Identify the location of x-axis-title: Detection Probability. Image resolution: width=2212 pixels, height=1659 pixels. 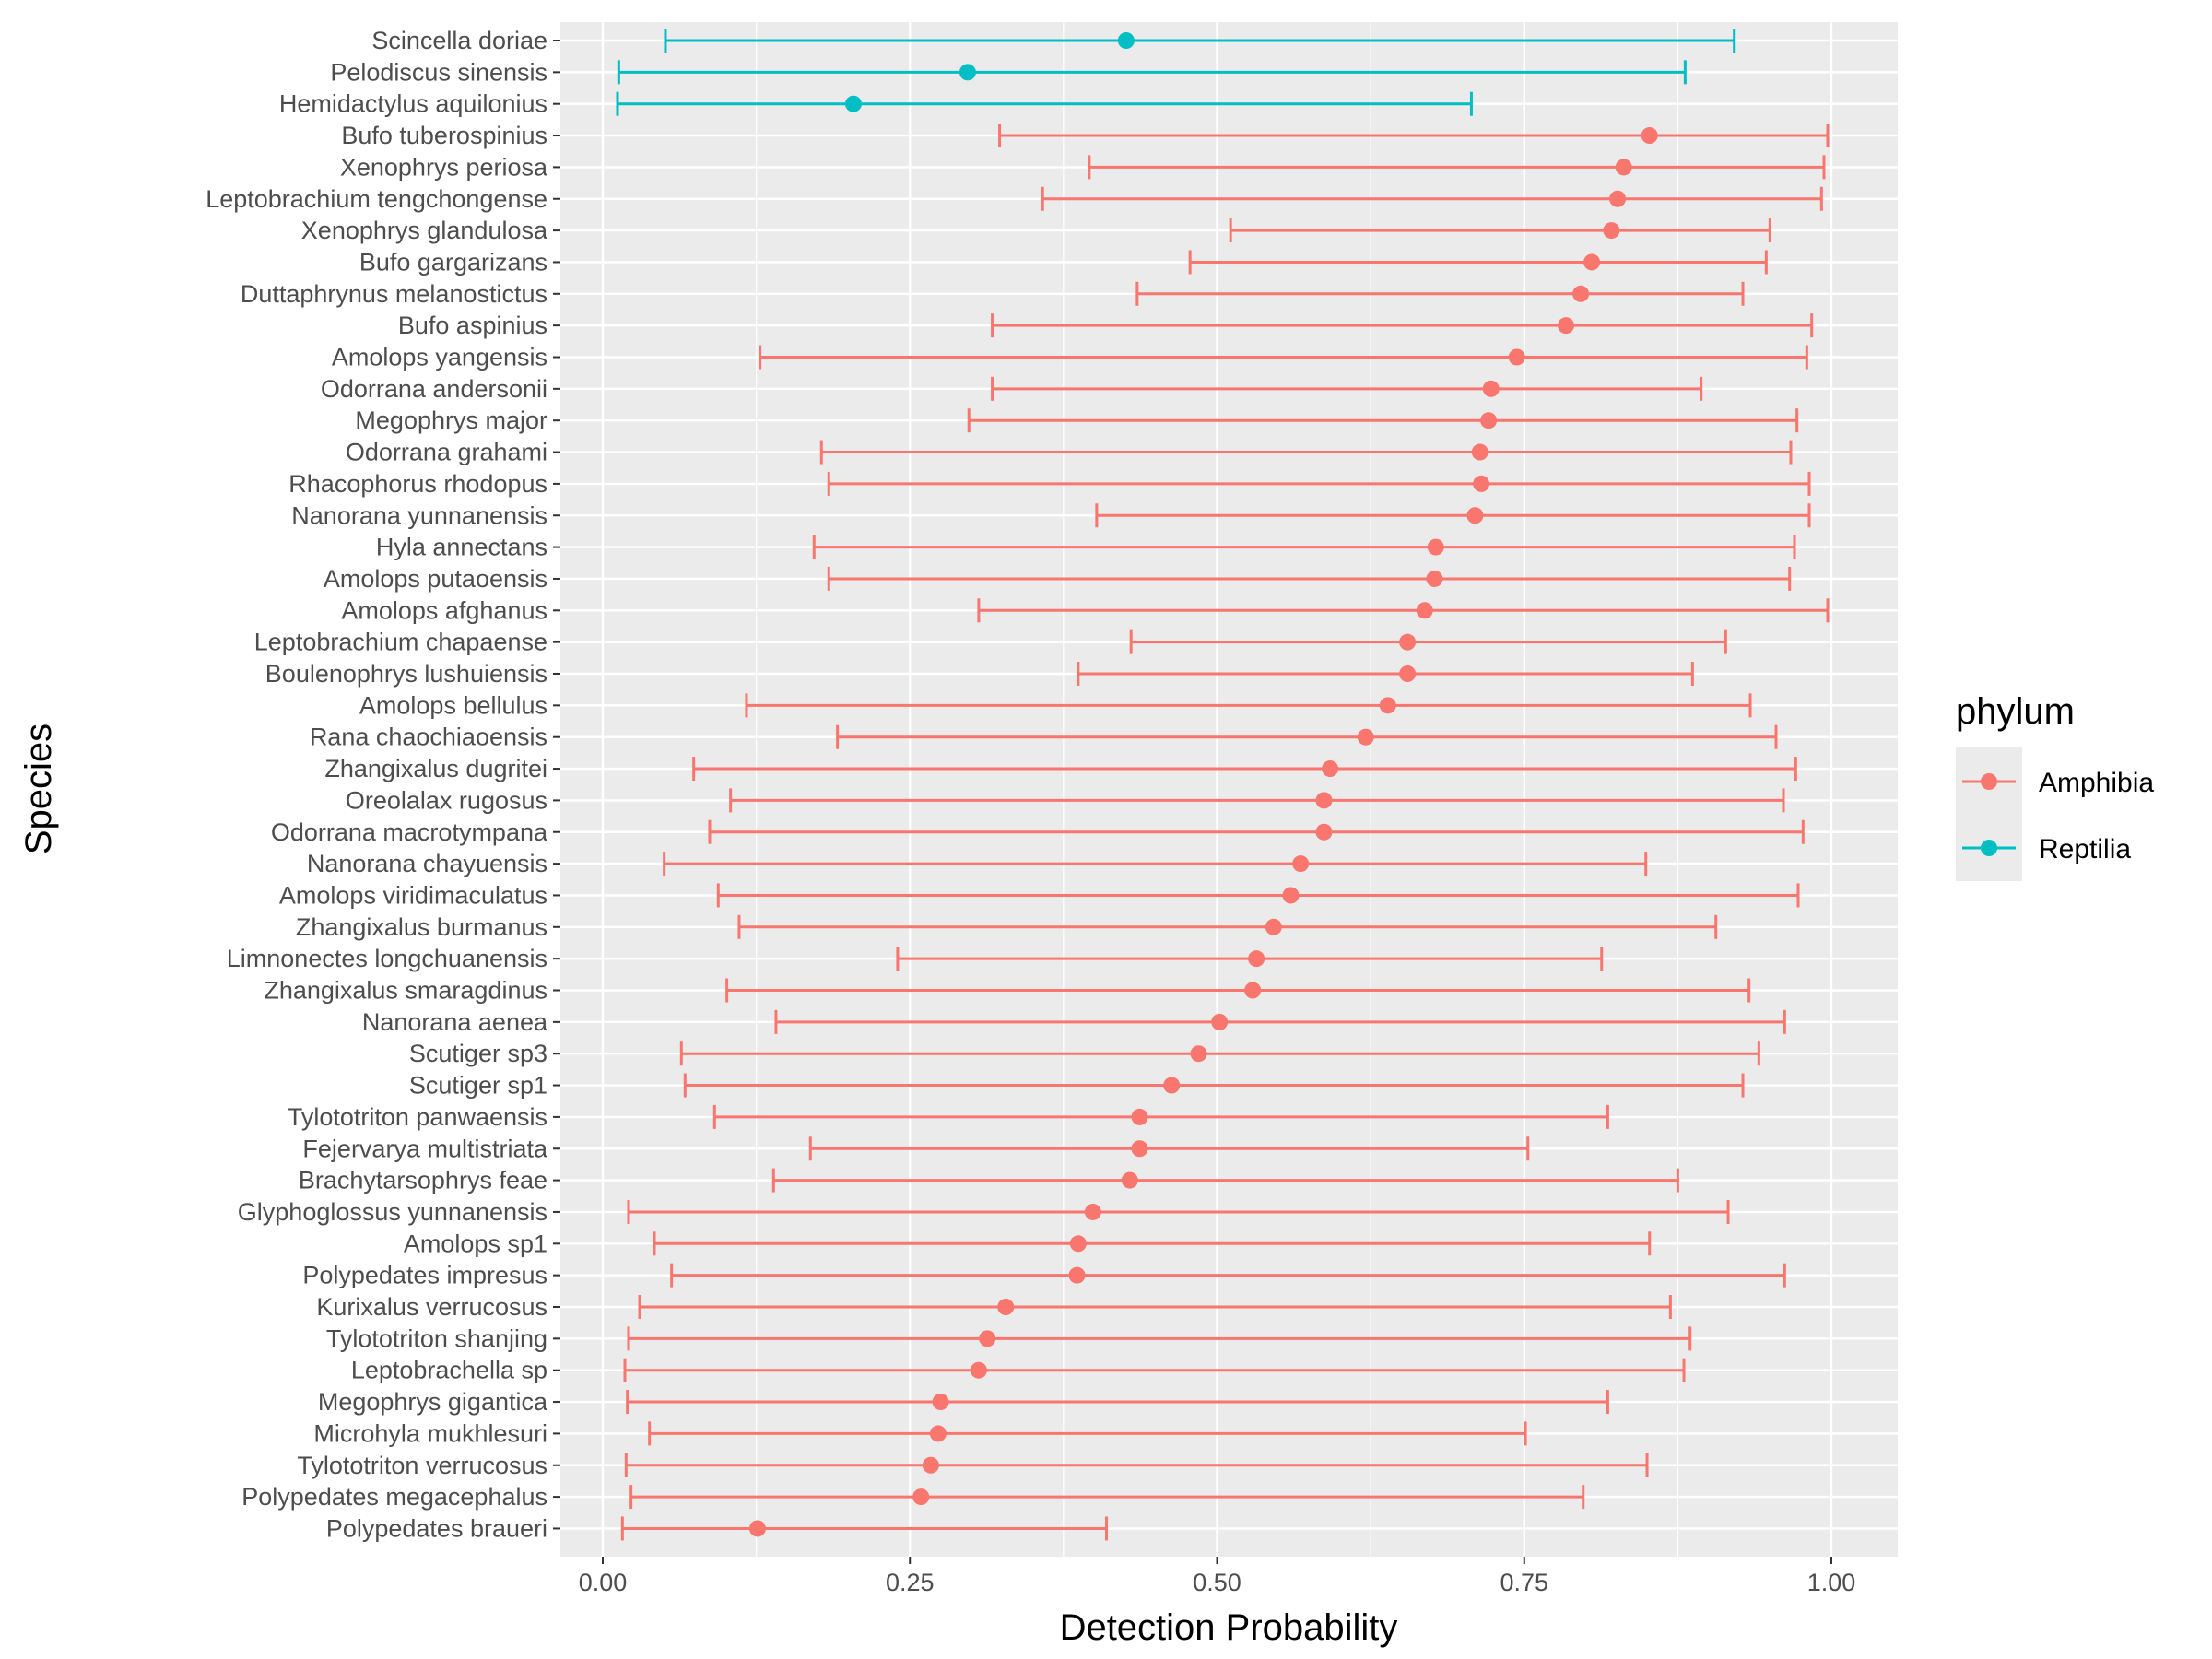
(1229, 1627).